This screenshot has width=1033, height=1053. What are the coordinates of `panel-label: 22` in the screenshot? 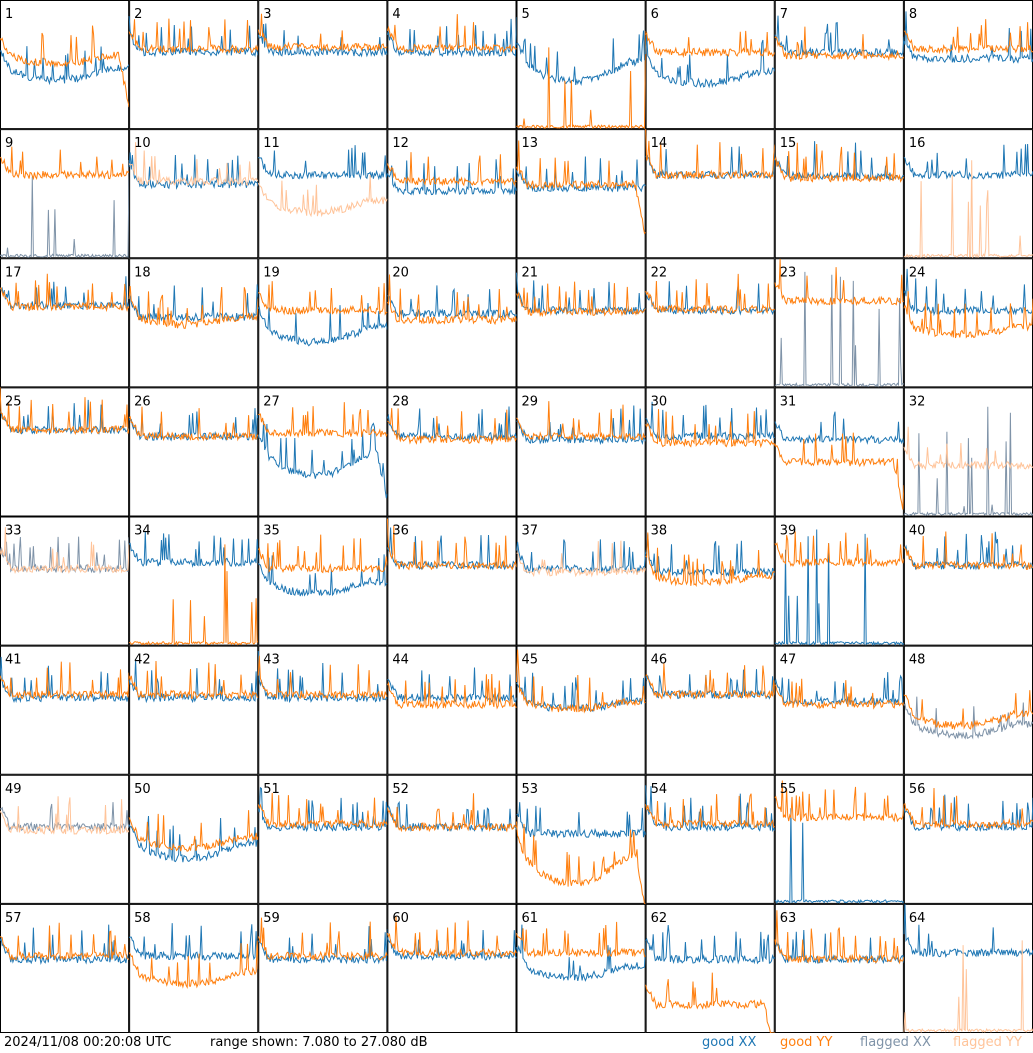 It's located at (659, 272).